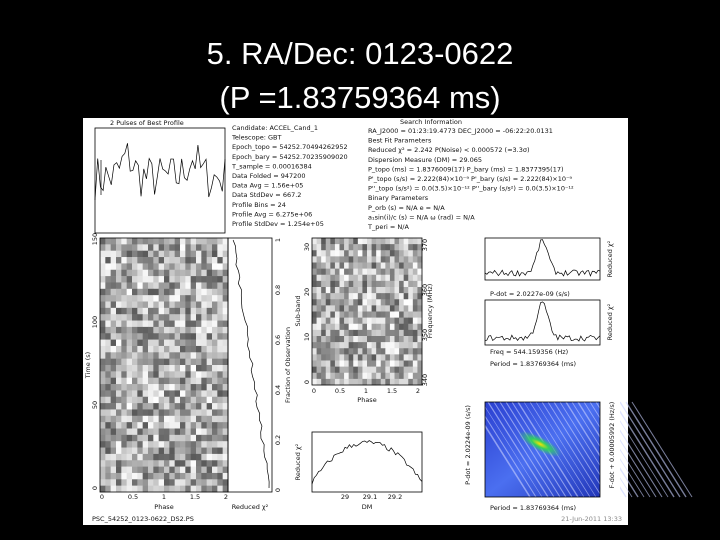 This screenshot has width=720, height=540. I want to click on info-text: Data Folded = 947200, so click(269, 176).